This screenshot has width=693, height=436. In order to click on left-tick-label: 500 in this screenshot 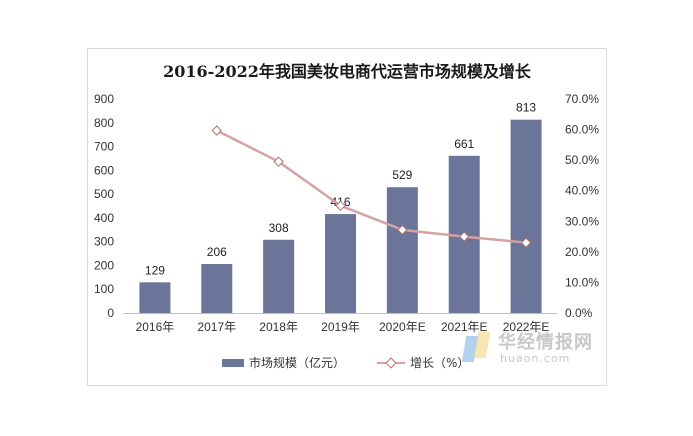, I will do `click(104, 194)`.